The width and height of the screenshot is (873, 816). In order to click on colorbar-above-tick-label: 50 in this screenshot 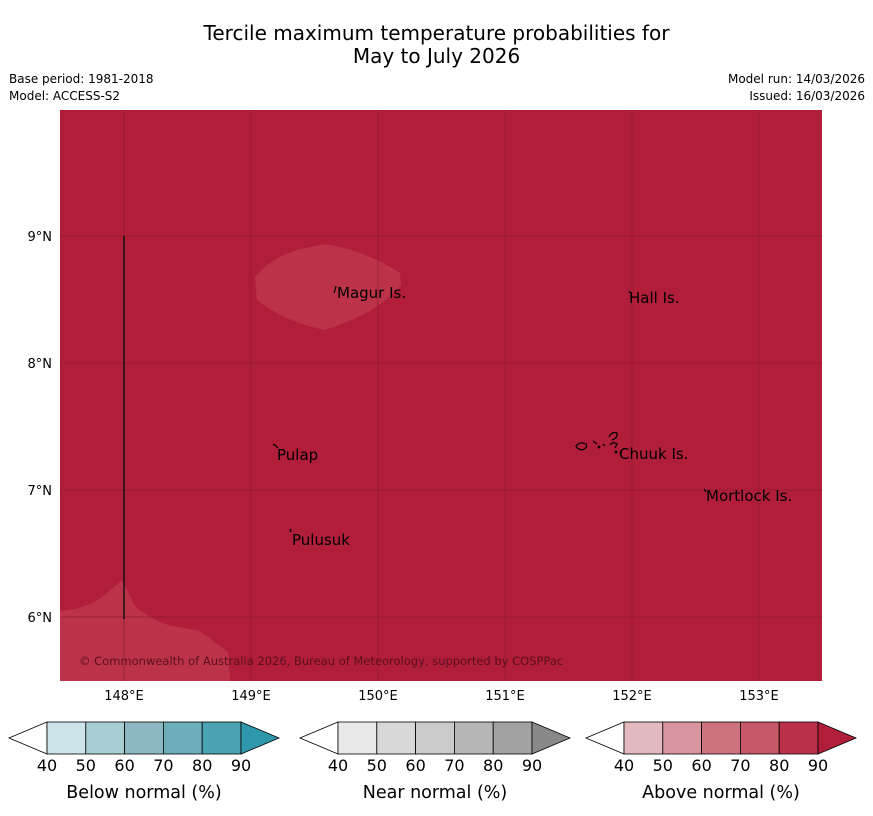, I will do `click(663, 765)`.